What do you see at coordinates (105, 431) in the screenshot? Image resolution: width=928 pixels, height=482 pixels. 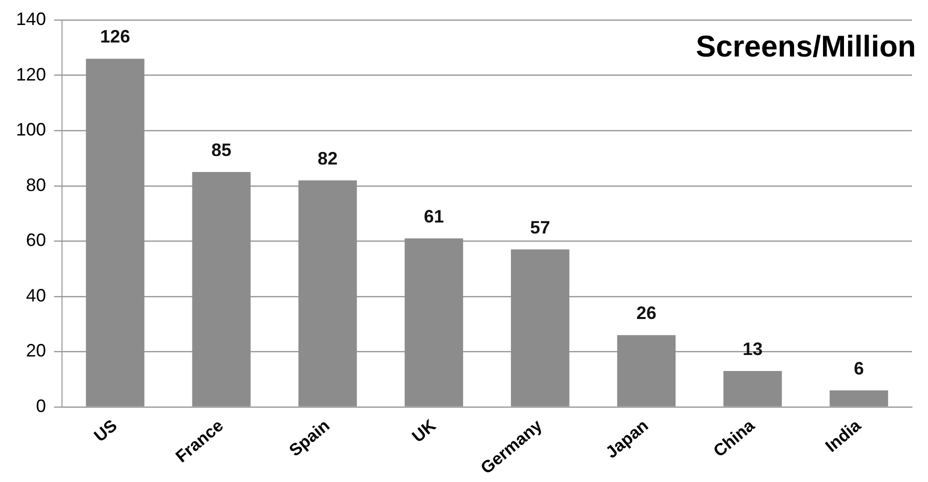 I see `x-tick-label: US` at bounding box center [105, 431].